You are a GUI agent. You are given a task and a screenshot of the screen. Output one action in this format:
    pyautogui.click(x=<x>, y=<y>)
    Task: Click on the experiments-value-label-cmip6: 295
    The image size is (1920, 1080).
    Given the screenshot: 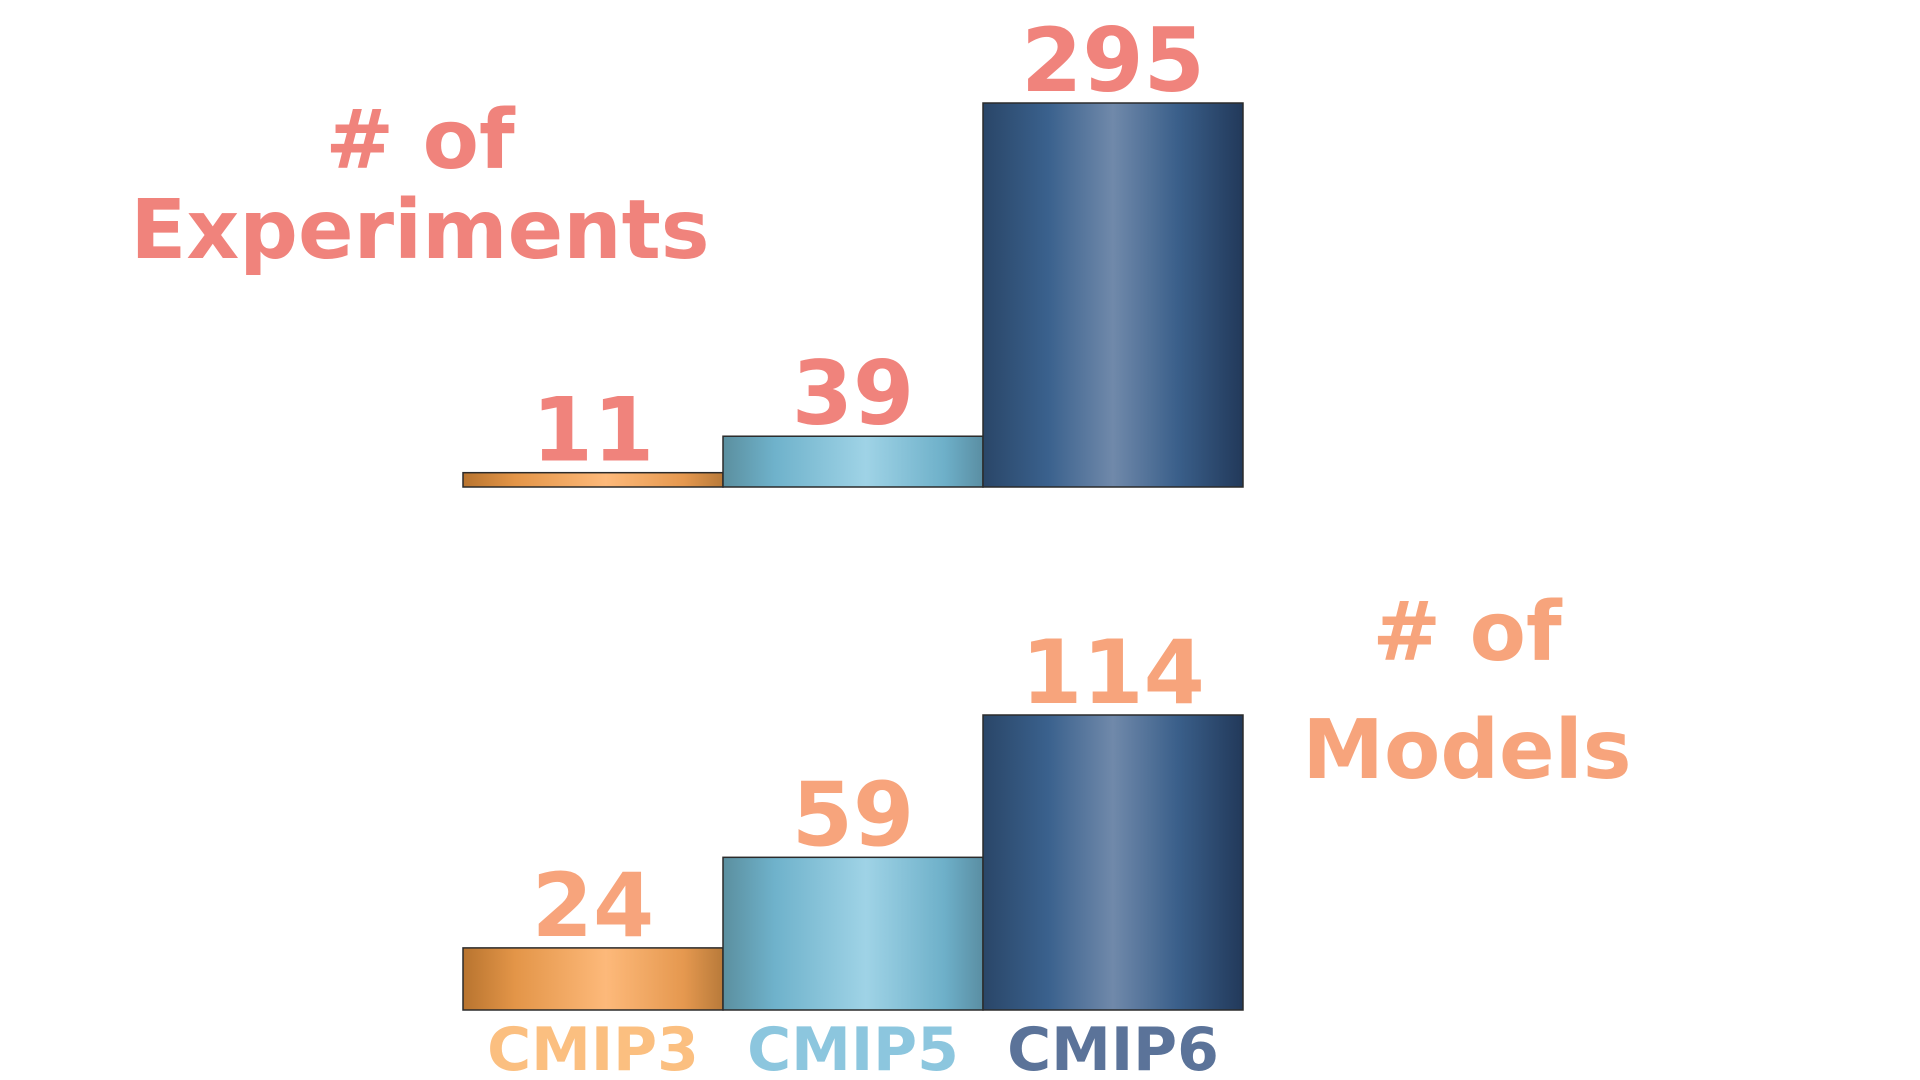 What is the action you would take?
    pyautogui.click(x=1113, y=60)
    